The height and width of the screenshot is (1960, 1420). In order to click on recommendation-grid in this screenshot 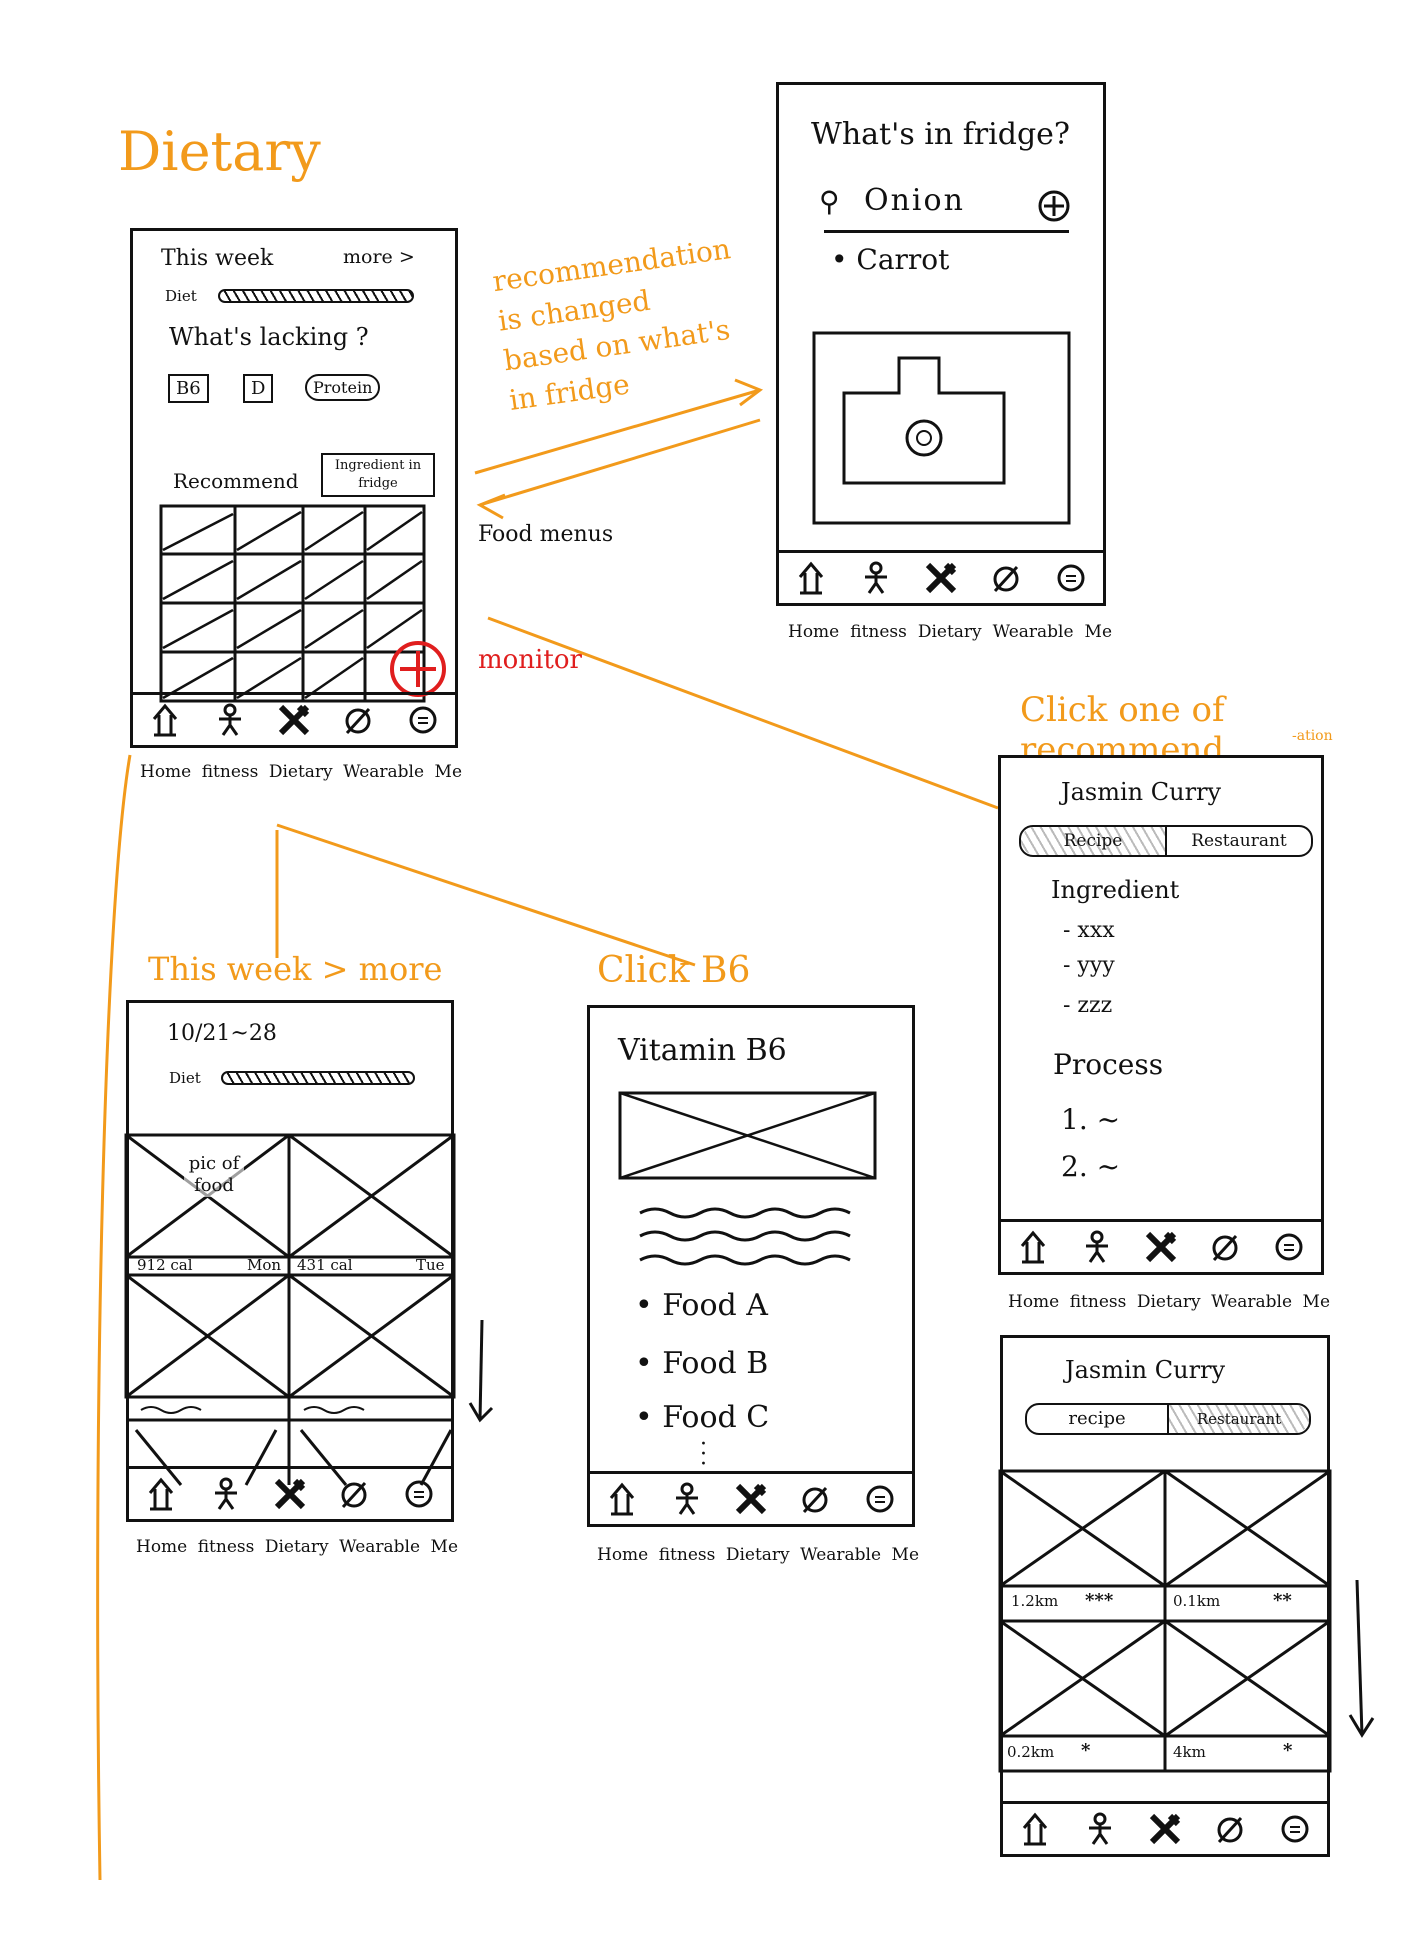, I will do `click(294, 605)`.